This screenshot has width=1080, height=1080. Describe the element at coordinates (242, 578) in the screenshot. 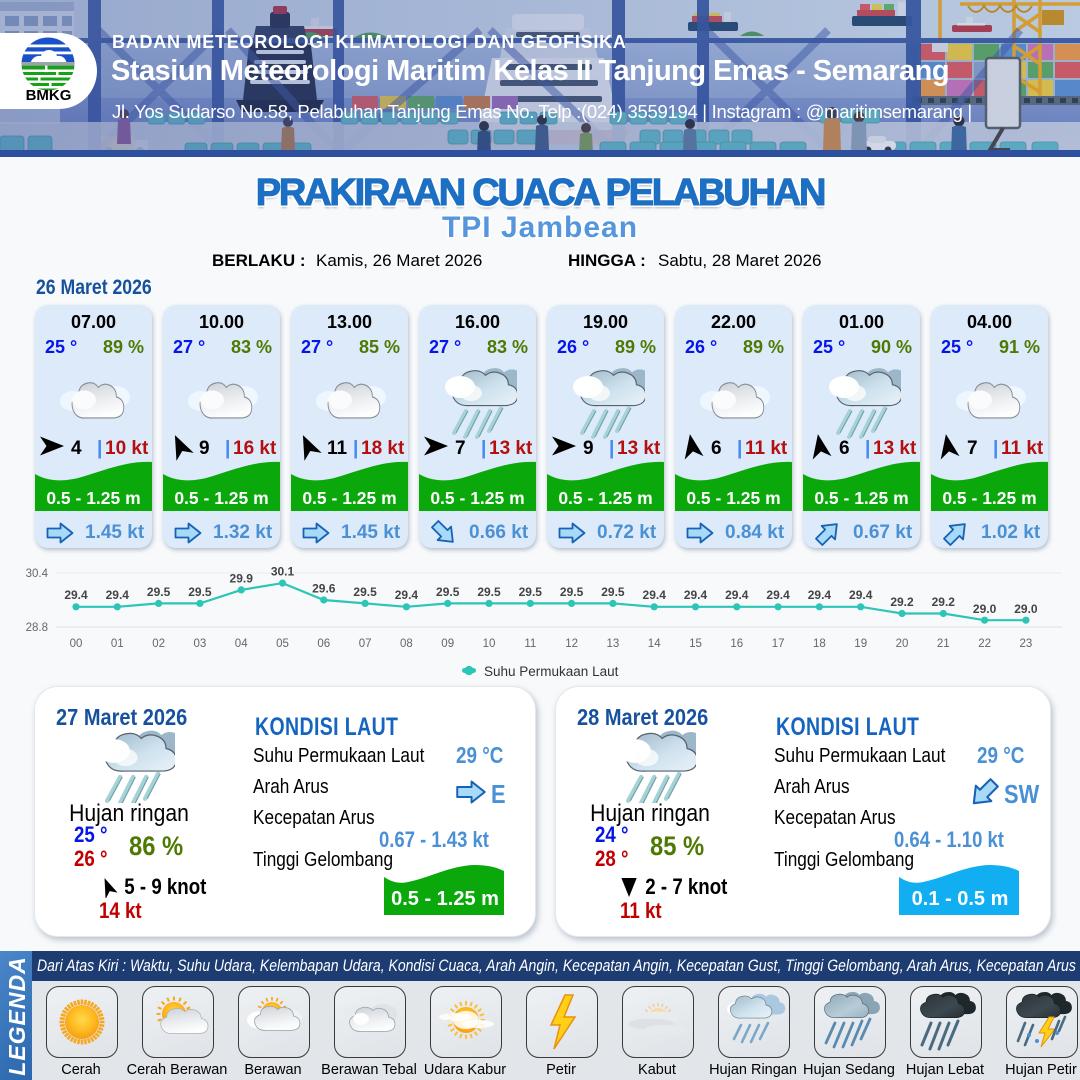

I see `svg-text: 29.9` at that location.